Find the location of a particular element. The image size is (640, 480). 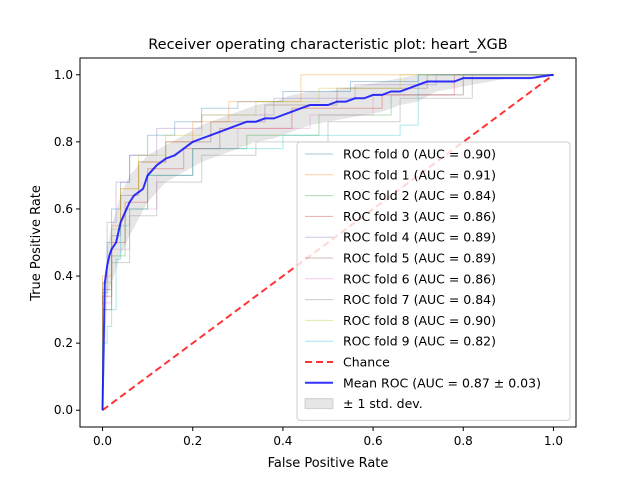

y-axis-label: True Positive Rate is located at coordinates (36, 243).